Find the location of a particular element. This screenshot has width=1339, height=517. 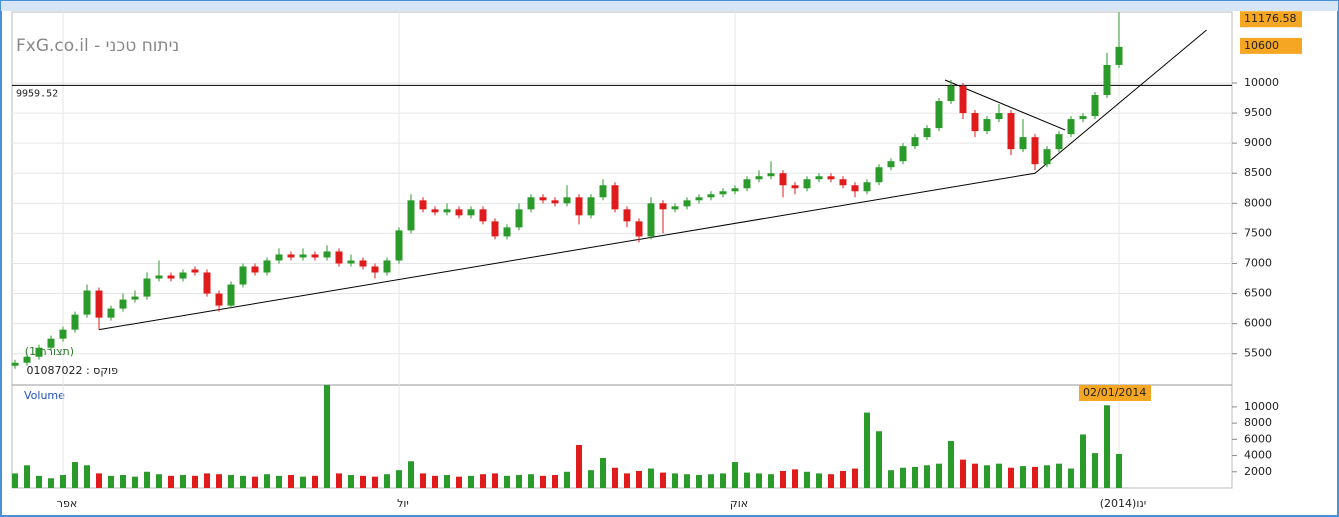

date-label: 02/01/2014 is located at coordinates (1114, 392).